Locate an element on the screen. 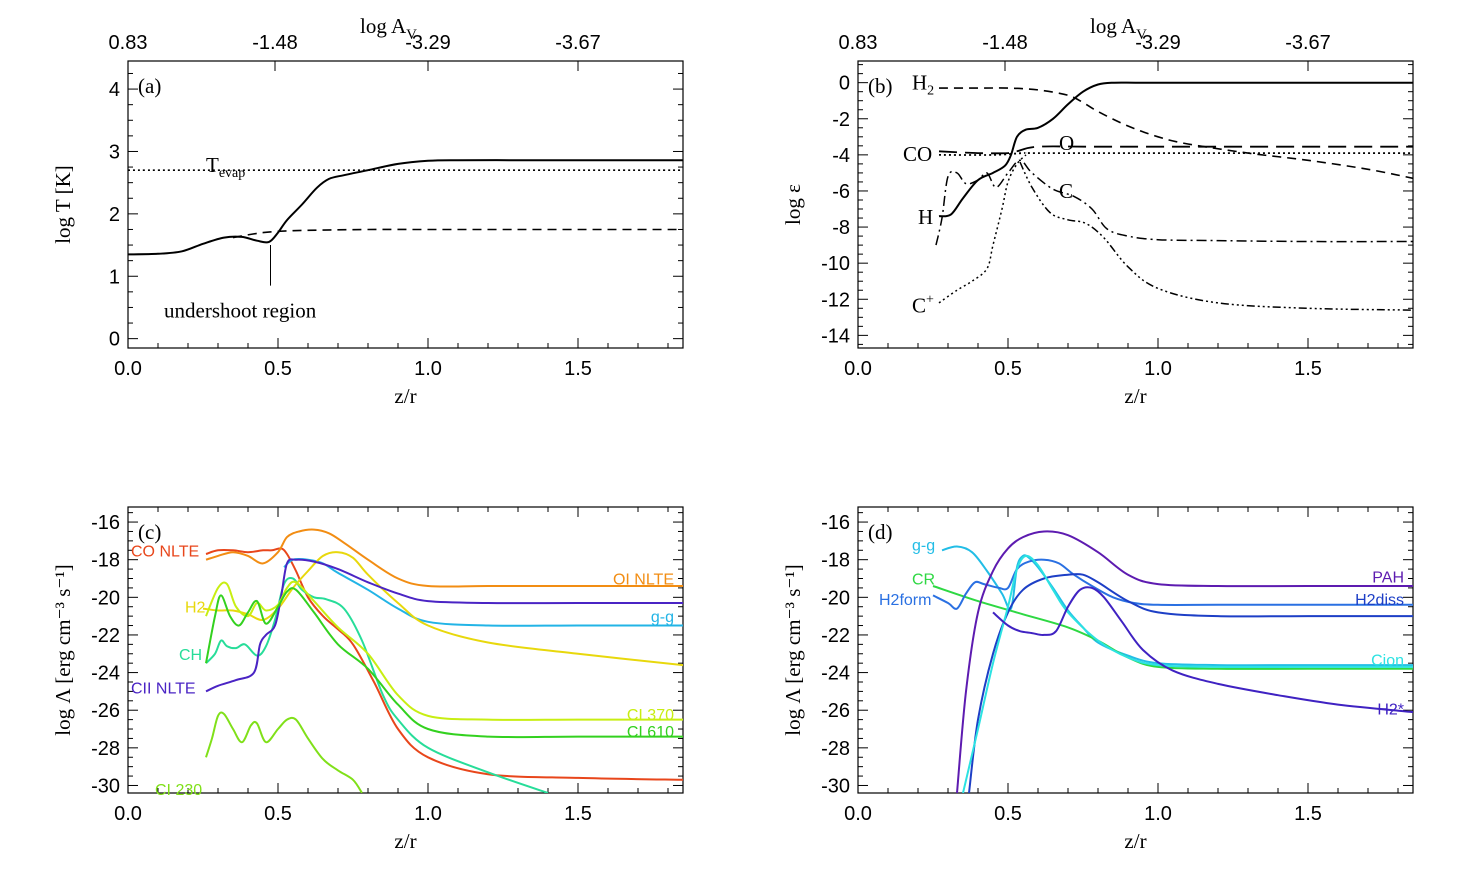 The image size is (1467, 895). y-tick-label: -10 is located at coordinates (835, 264).